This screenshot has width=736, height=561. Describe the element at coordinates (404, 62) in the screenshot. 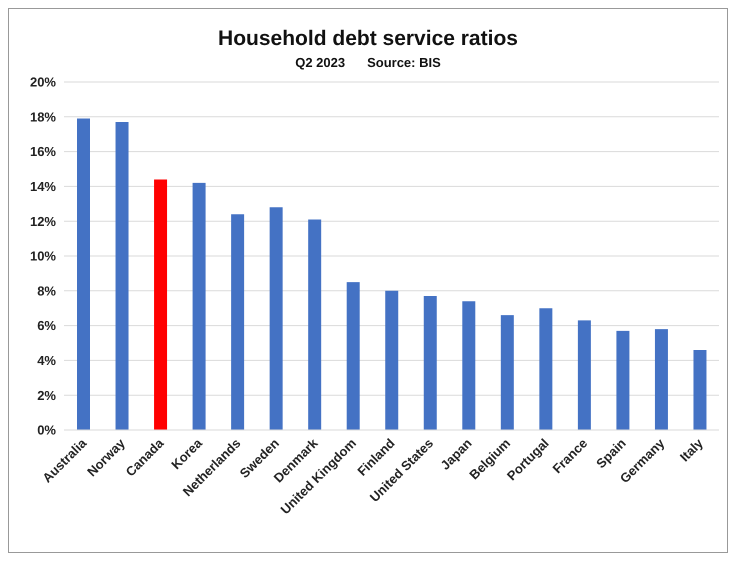

I see `source-note: Source: BIS` at that location.